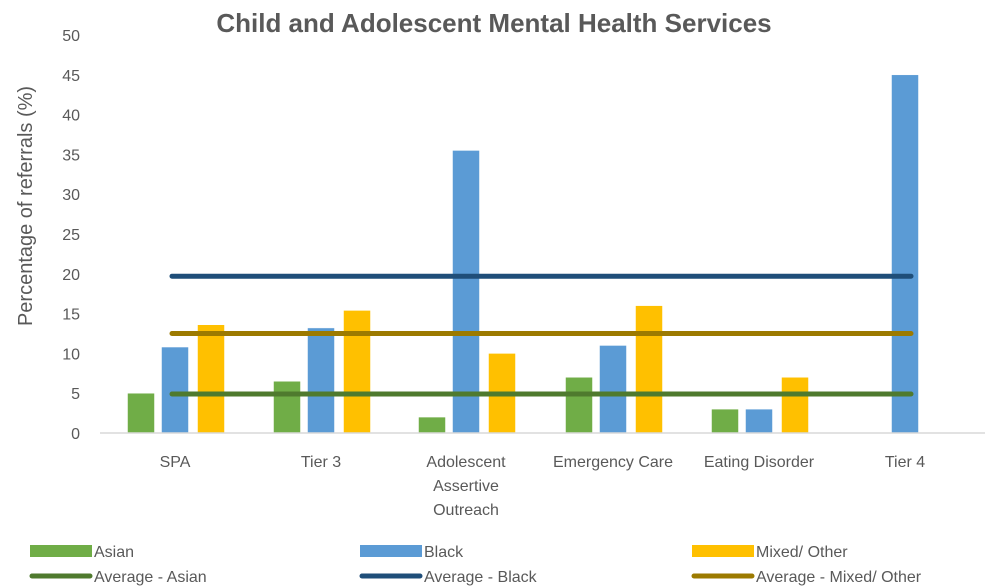 Image resolution: width=988 pixels, height=587 pixels. Describe the element at coordinates (175, 462) in the screenshot. I see `x-tick-label: SPA` at that location.